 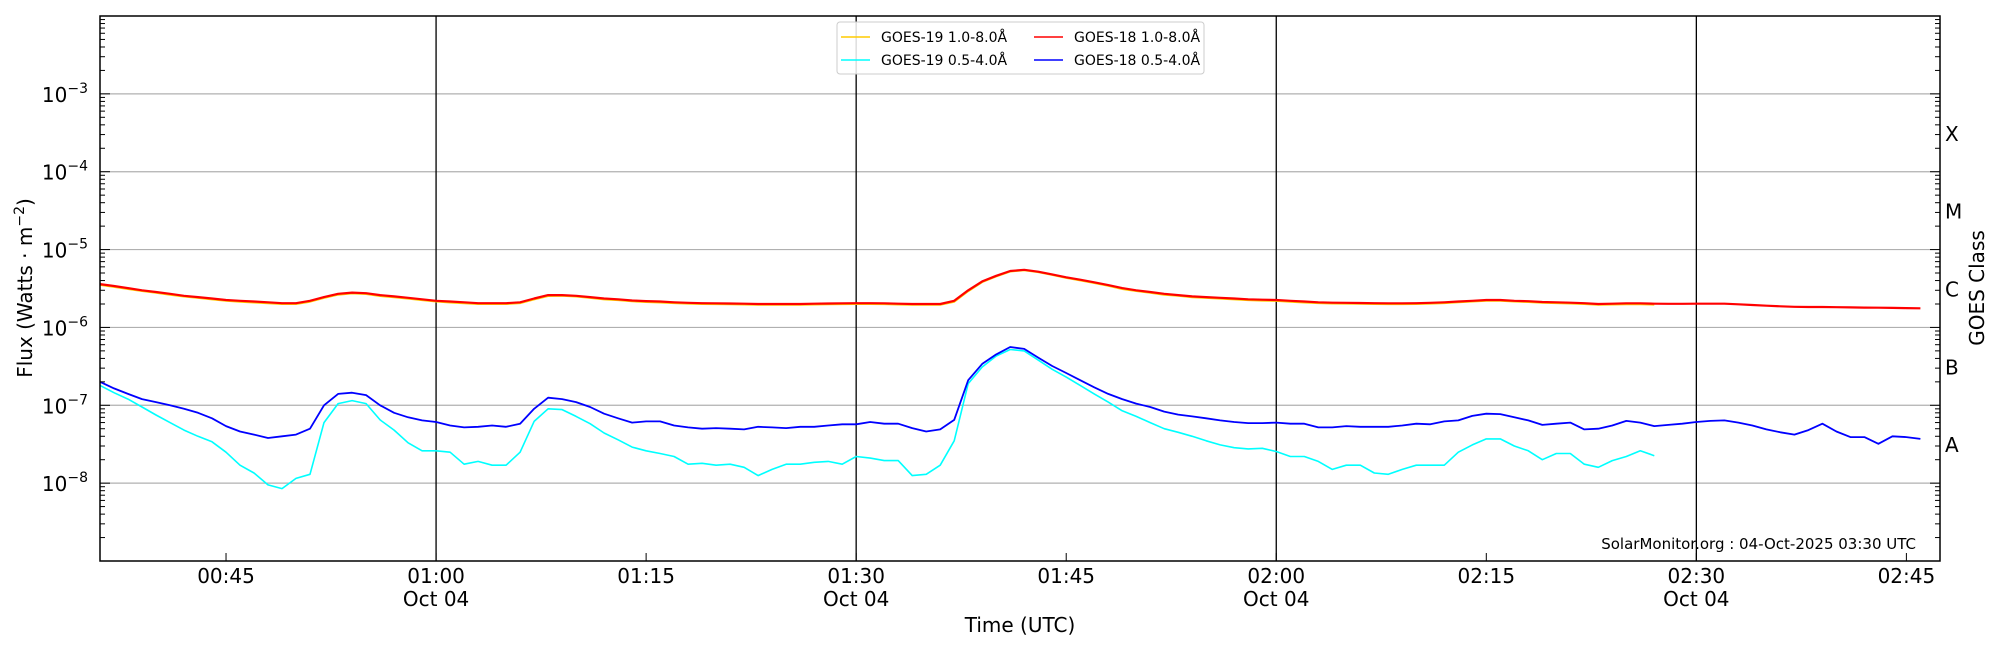 I want to click on y-tick-exp: −4, so click(x=77, y=167).